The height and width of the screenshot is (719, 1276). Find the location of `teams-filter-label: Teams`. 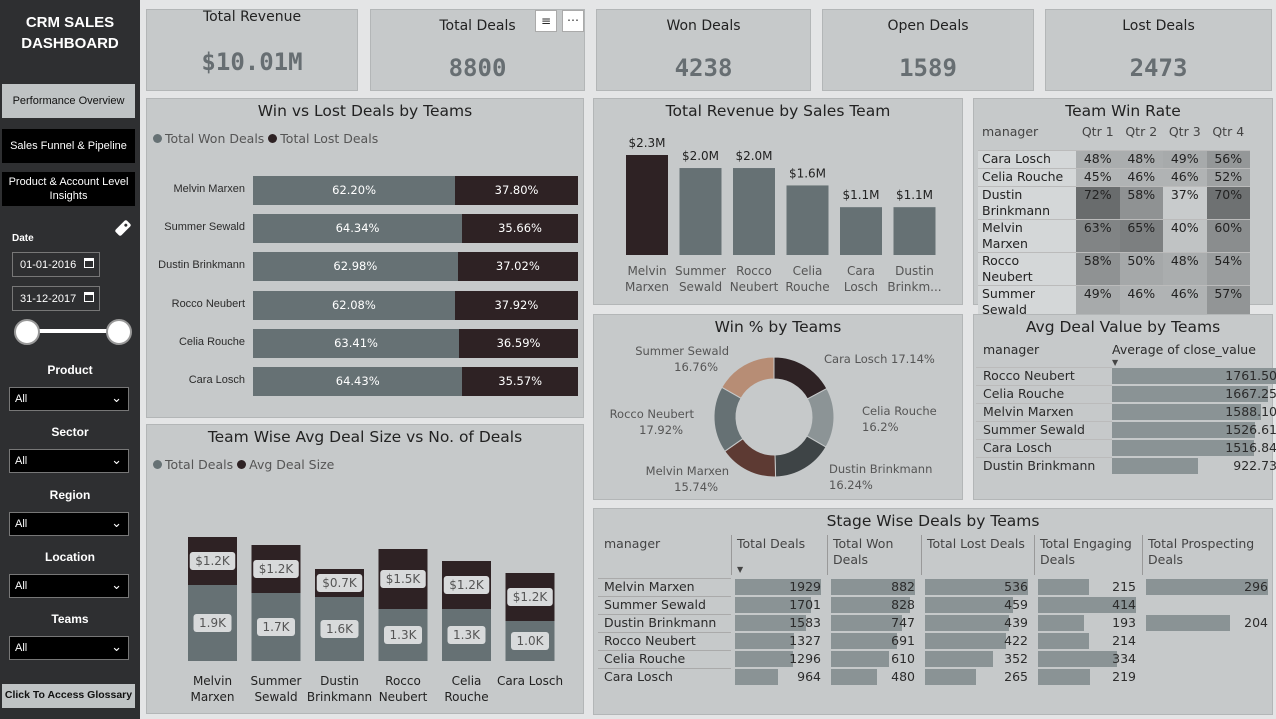

teams-filter-label: Teams is located at coordinates (70, 619).